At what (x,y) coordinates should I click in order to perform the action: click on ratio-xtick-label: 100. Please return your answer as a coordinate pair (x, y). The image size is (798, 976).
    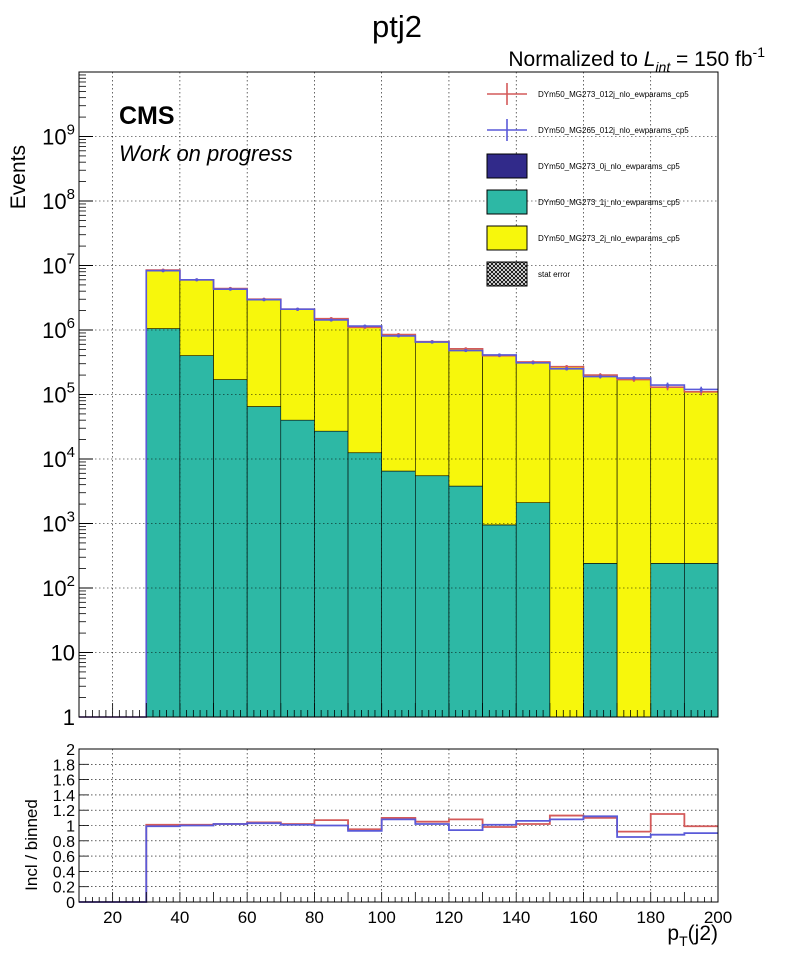
    Looking at the image, I should click on (381, 917).